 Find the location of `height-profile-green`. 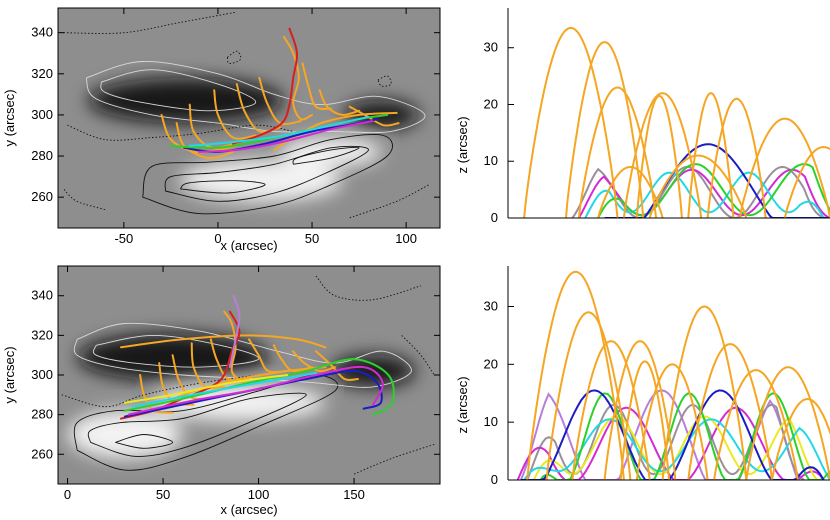

height-profile-green is located at coordinates (684, 436).